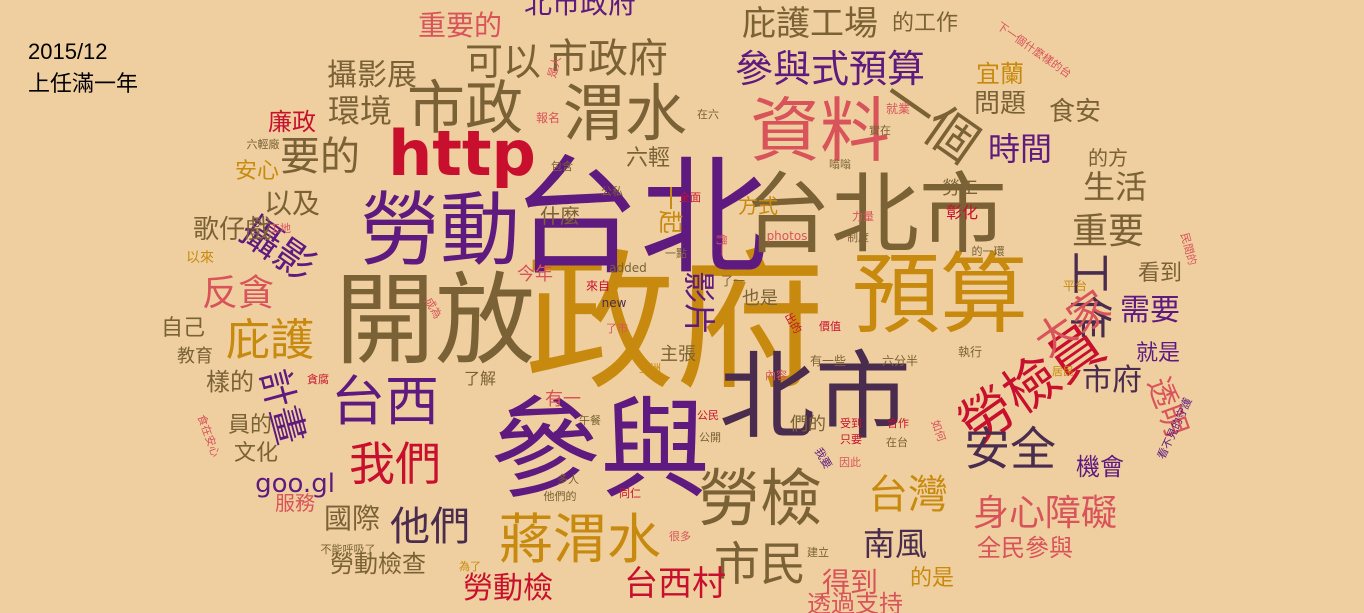 This screenshot has width=1364, height=613. Describe the element at coordinates (554, 67) in the screenshot. I see `cloud-word: 是人` at that location.